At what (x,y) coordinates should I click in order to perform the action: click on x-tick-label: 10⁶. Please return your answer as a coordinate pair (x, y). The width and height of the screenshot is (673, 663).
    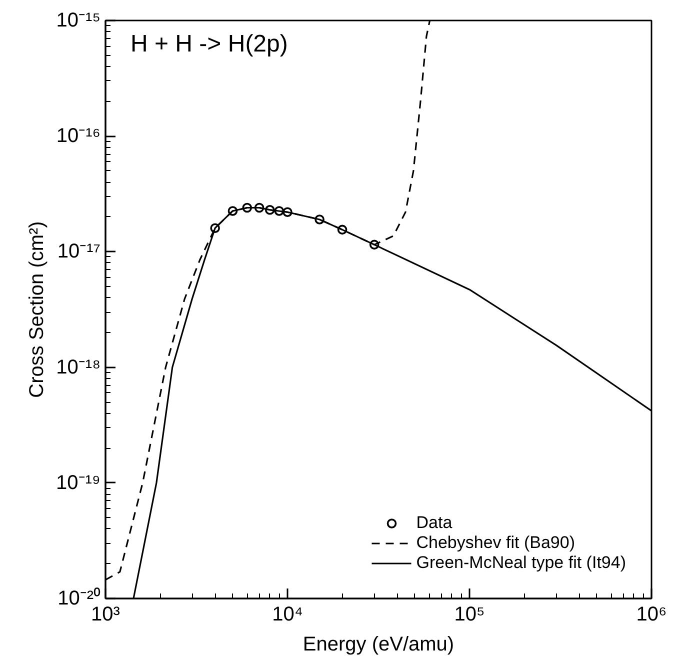
    Looking at the image, I should click on (651, 615).